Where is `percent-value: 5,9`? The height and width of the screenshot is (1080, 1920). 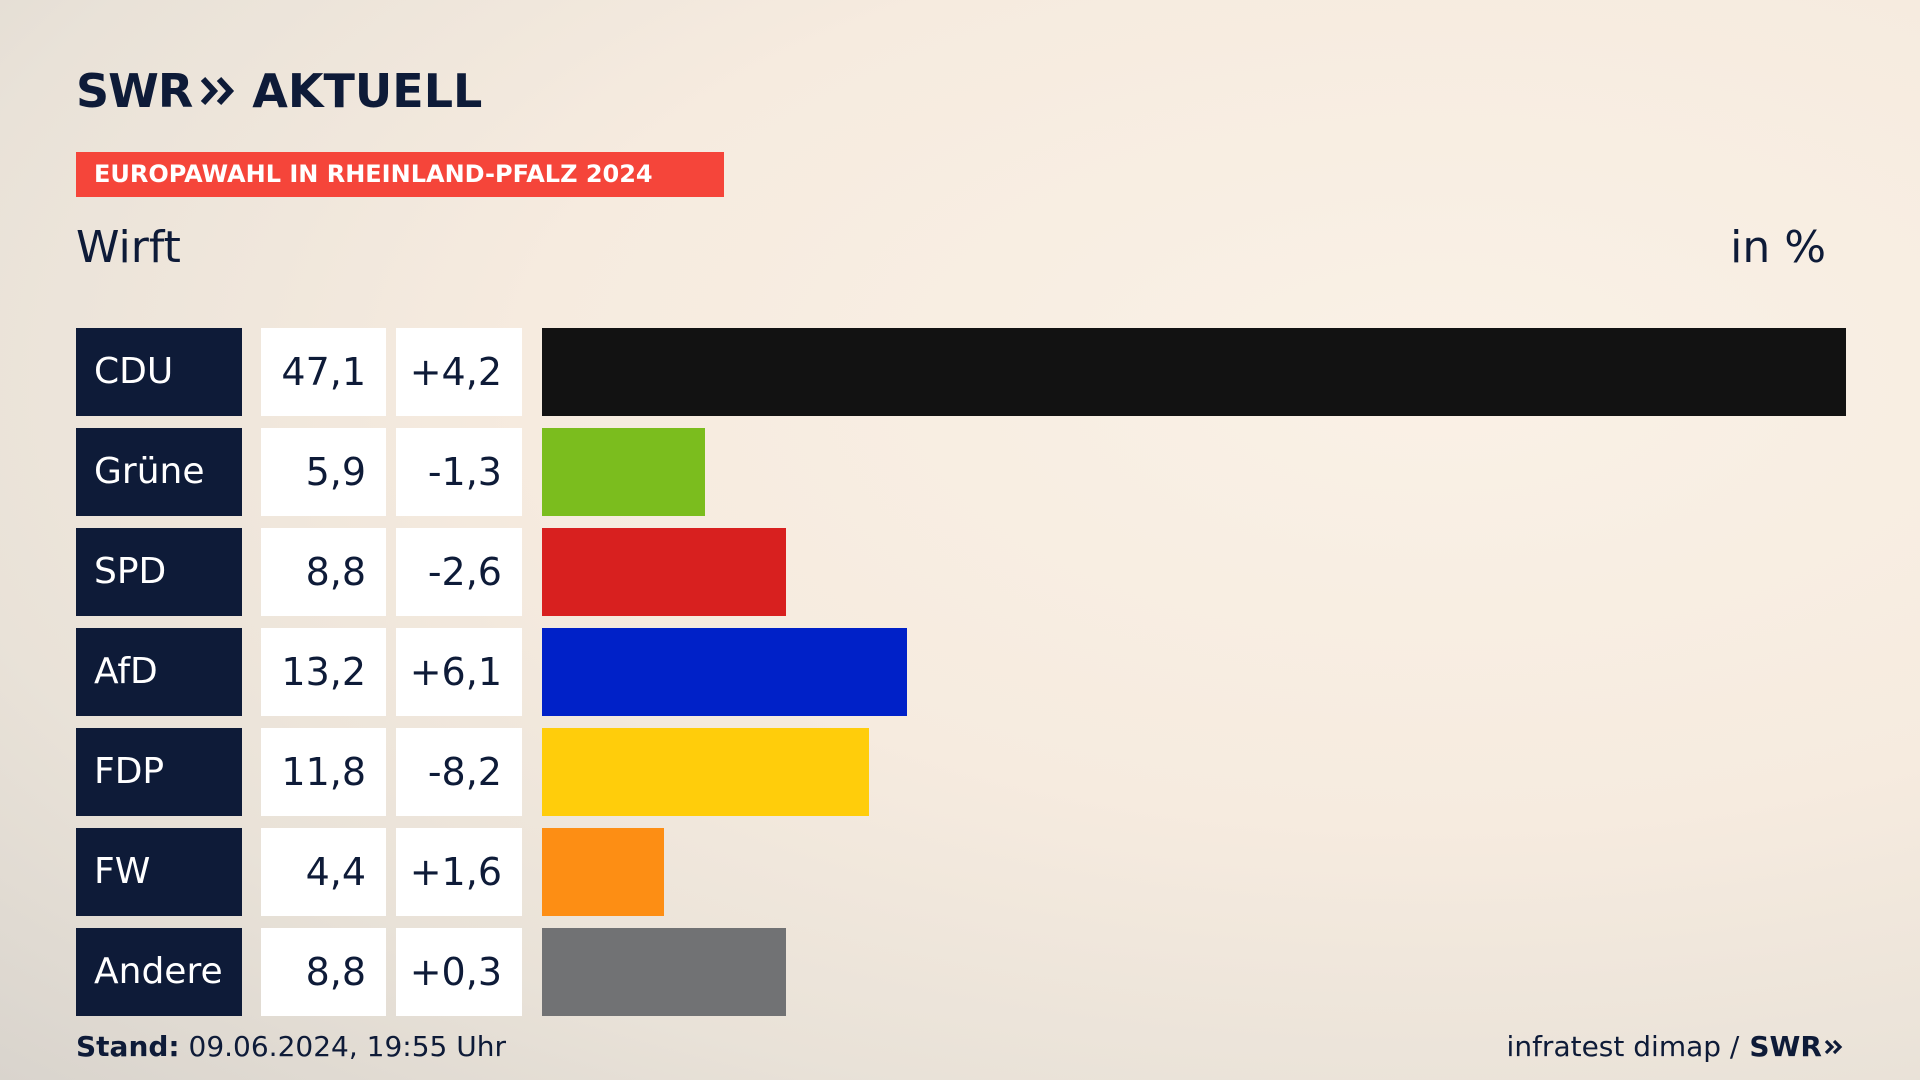
percent-value: 5,9 is located at coordinates (323, 472).